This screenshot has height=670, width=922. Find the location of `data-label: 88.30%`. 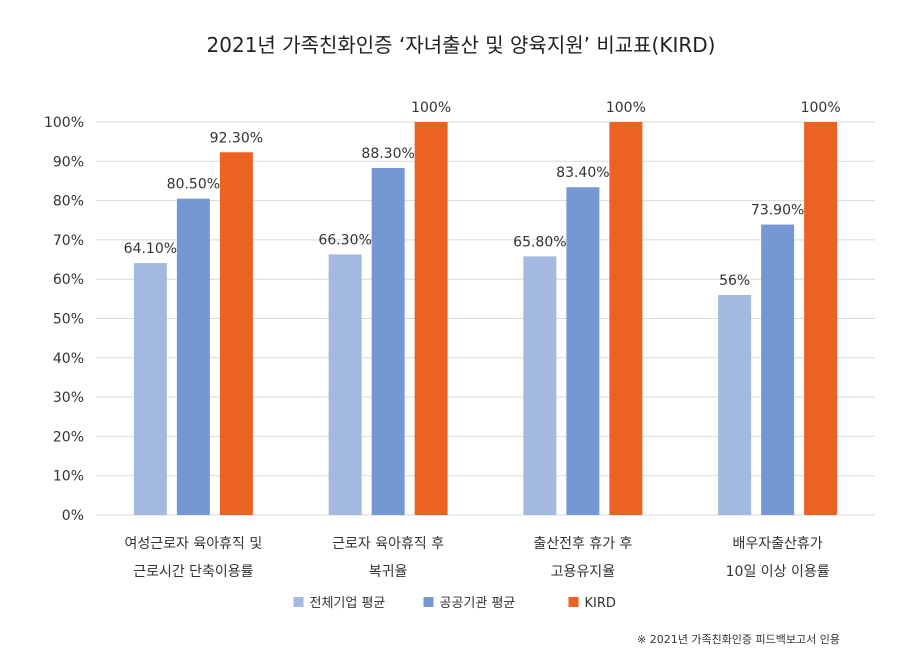

data-label: 88.30% is located at coordinates (387, 154).